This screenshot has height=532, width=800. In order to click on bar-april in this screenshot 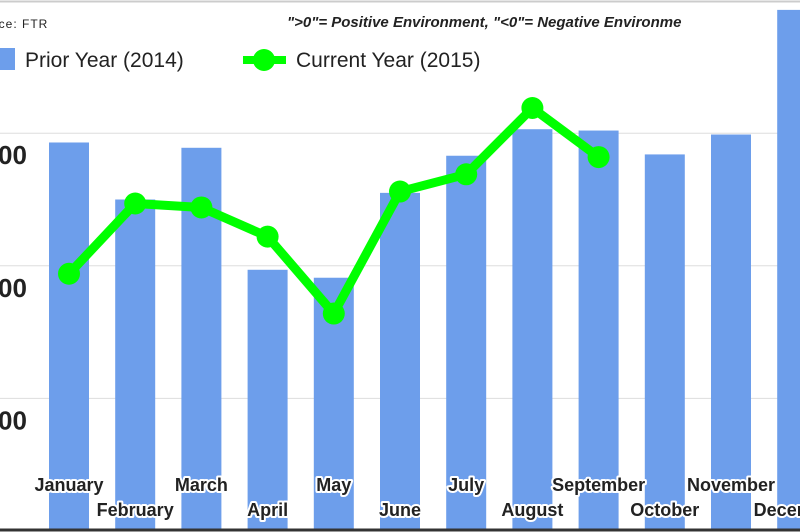, I will do `click(267, 400)`.